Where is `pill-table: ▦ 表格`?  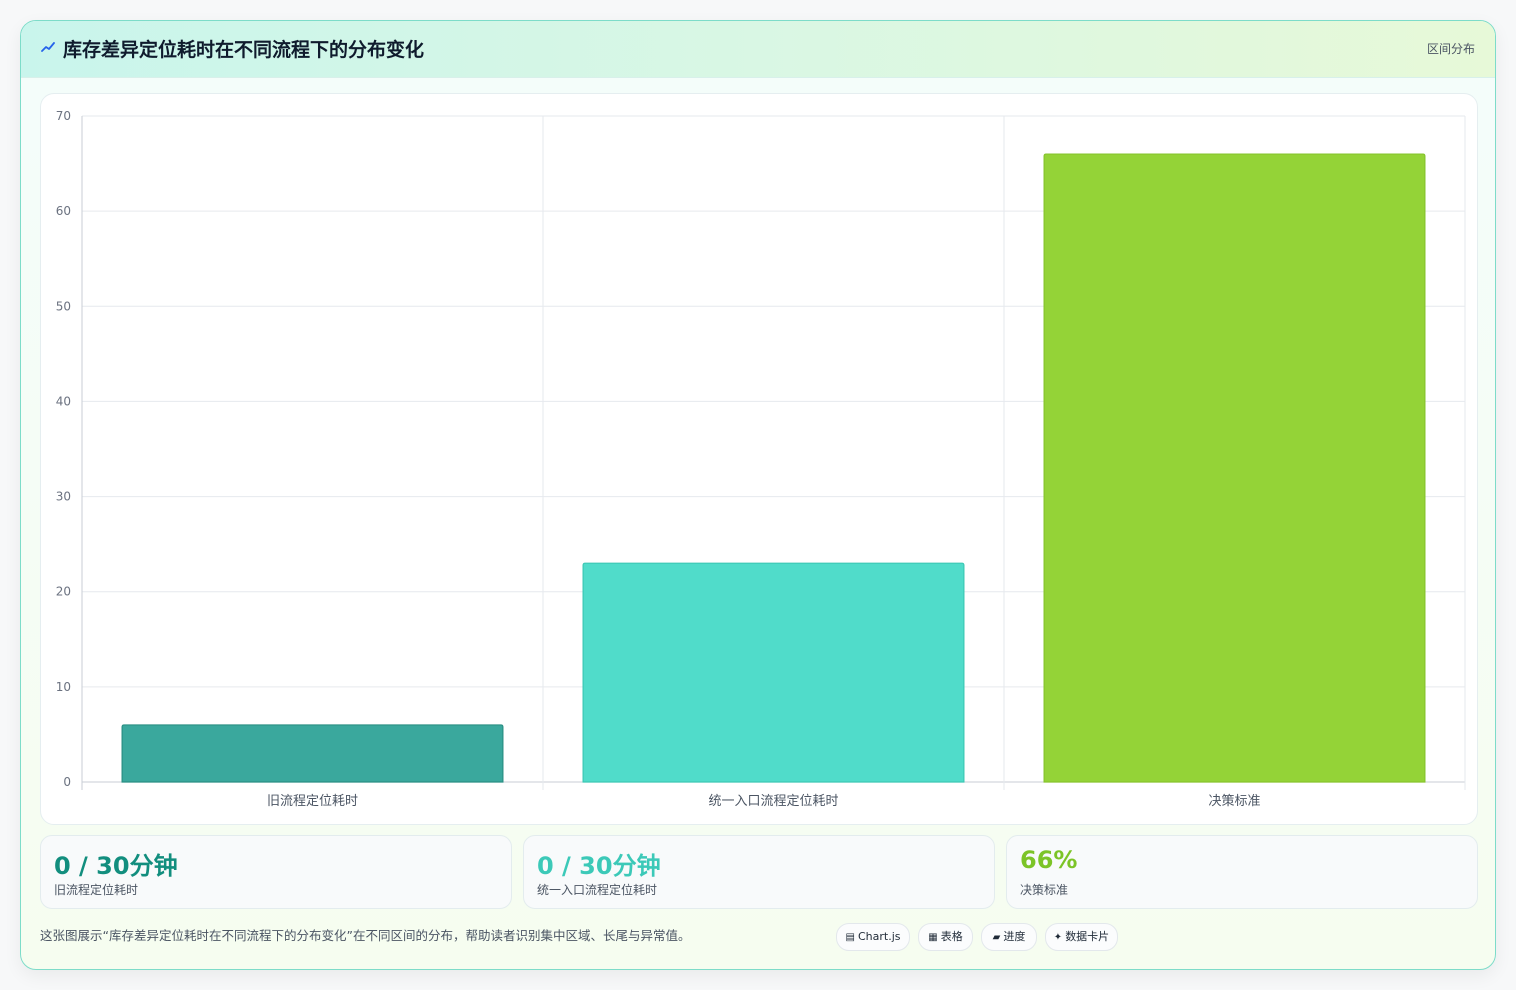
pill-table: ▦ 表格 is located at coordinates (945, 937).